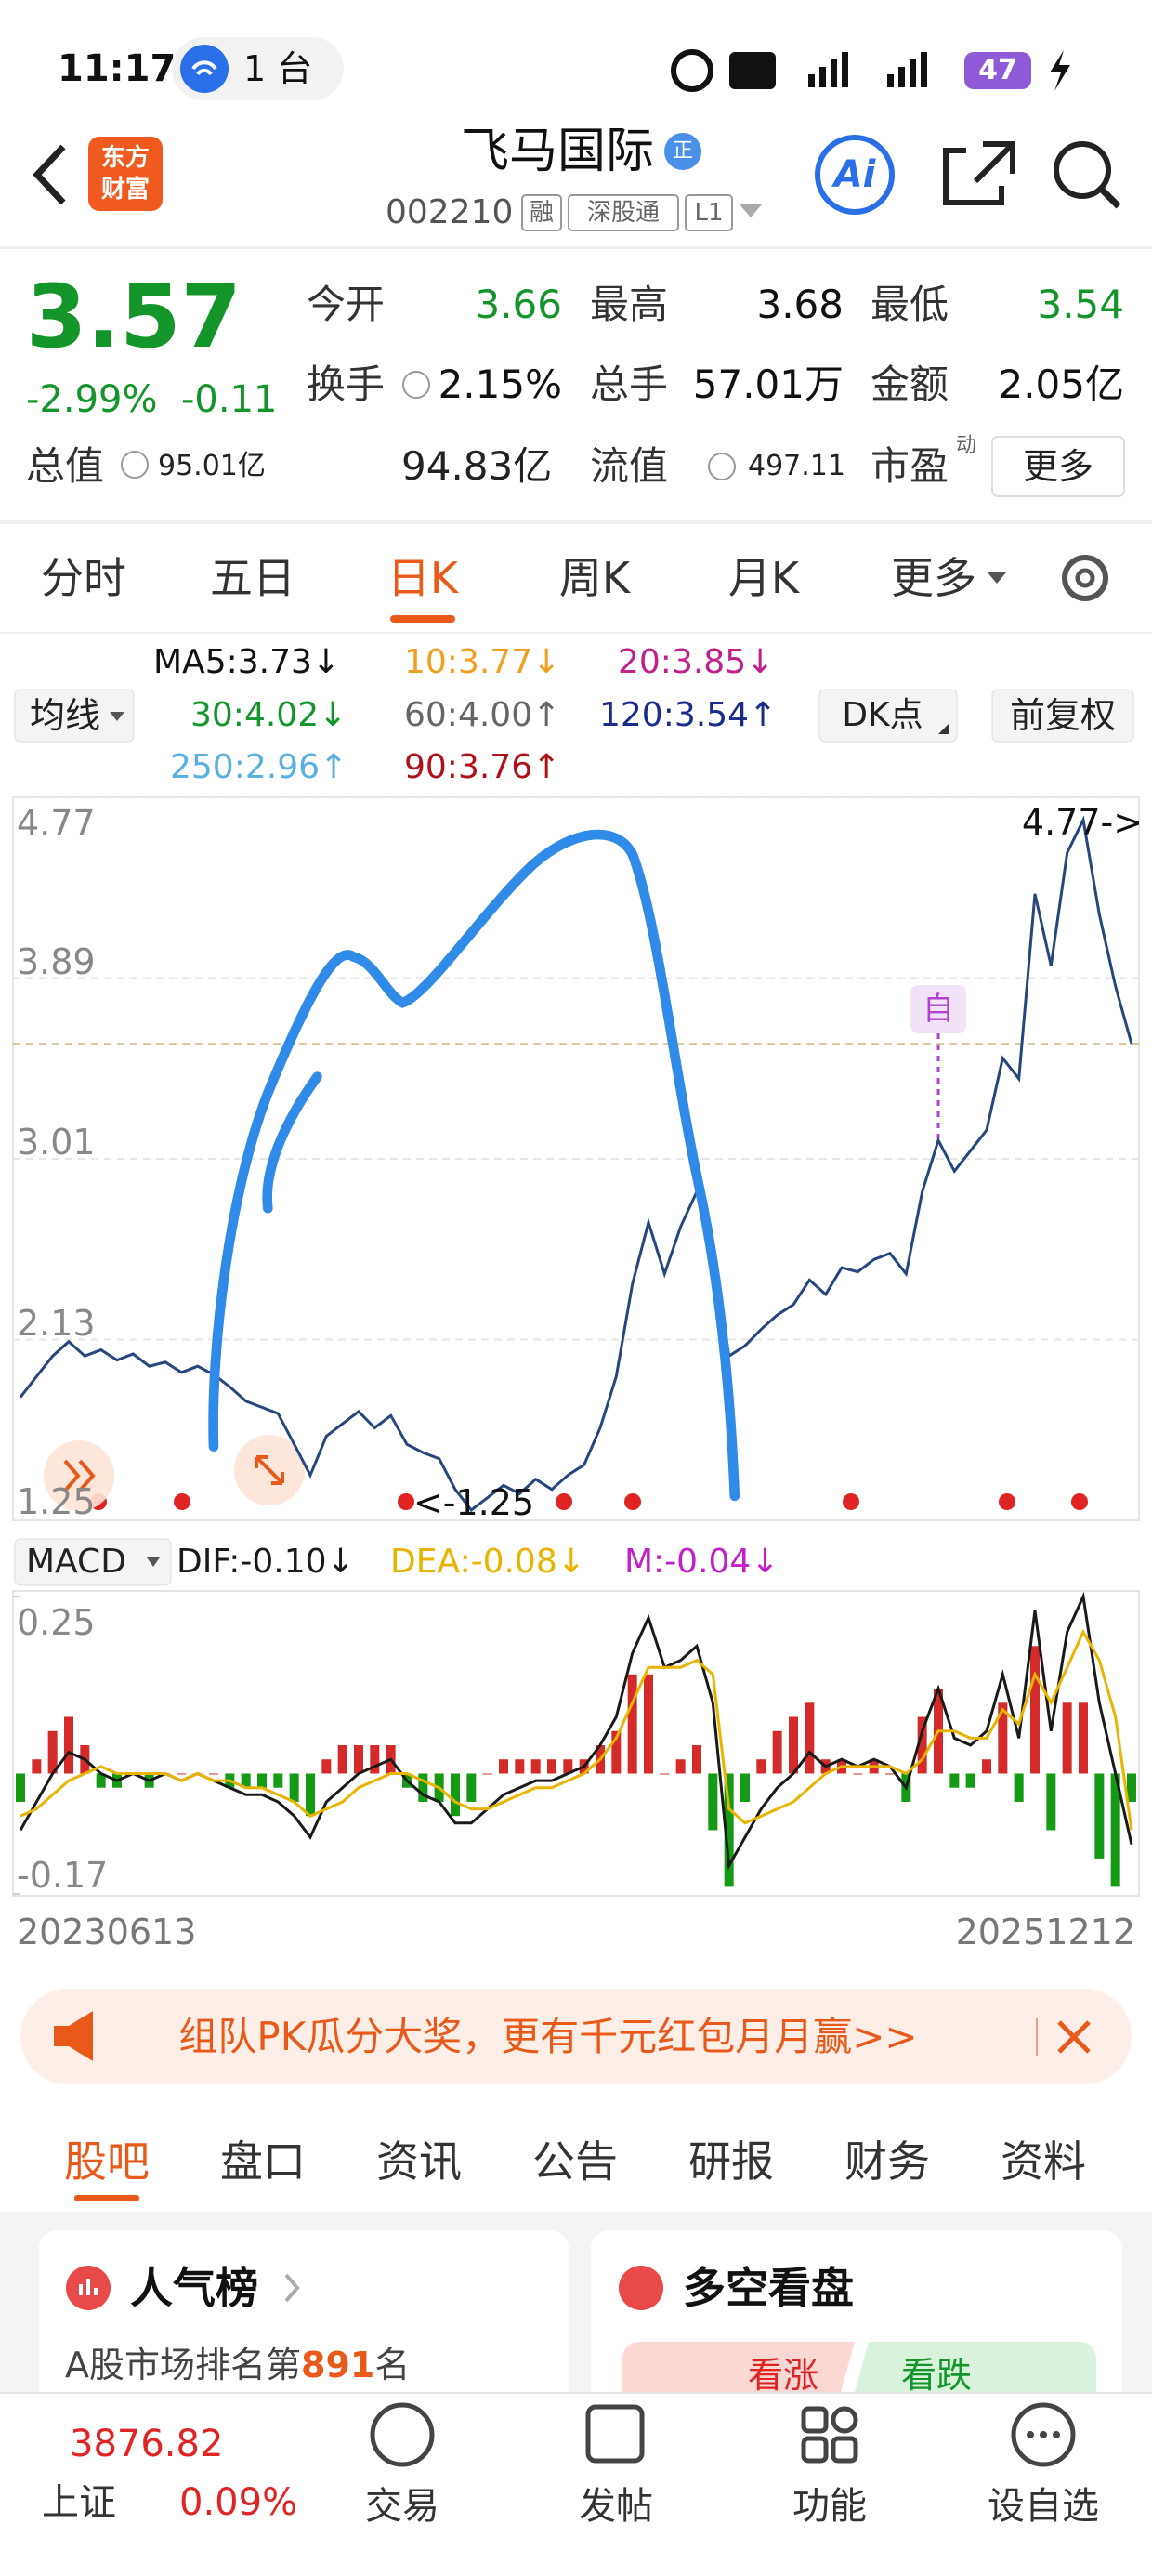 Image resolution: width=1152 pixels, height=2576 pixels. Describe the element at coordinates (65, 466) in the screenshot. I see `field-label: 总值` at that location.